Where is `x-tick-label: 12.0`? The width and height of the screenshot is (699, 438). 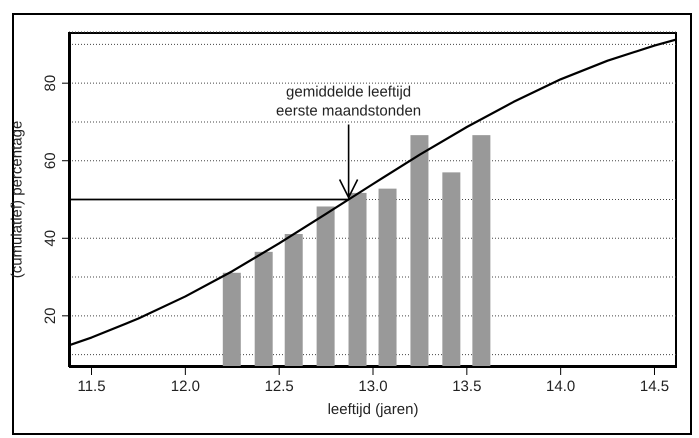
x-tick-label: 12.0 is located at coordinates (185, 386).